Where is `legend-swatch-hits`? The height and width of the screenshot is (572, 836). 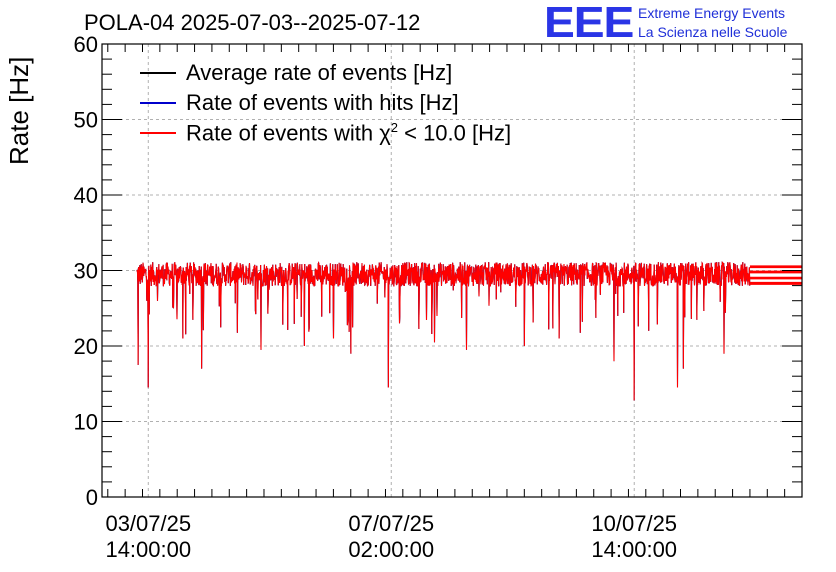 legend-swatch-hits is located at coordinates (158, 103).